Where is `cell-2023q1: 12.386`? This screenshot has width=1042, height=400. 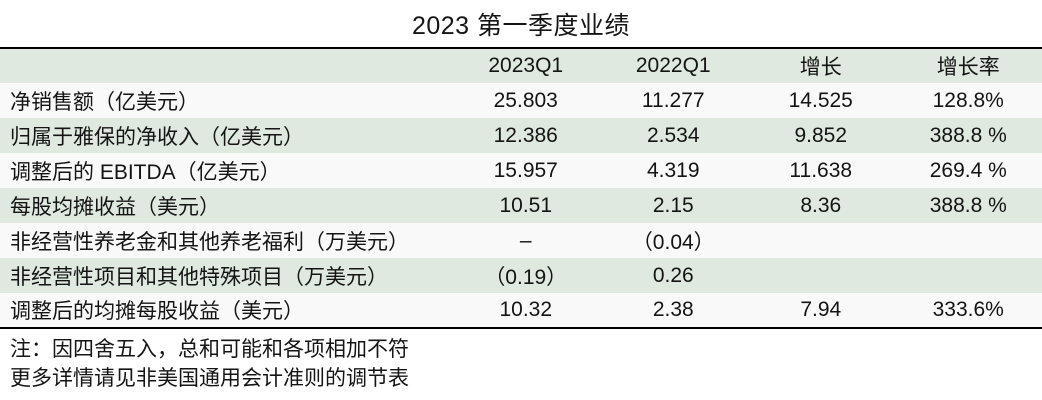
cell-2023q1: 12.386 is located at coordinates (526, 135).